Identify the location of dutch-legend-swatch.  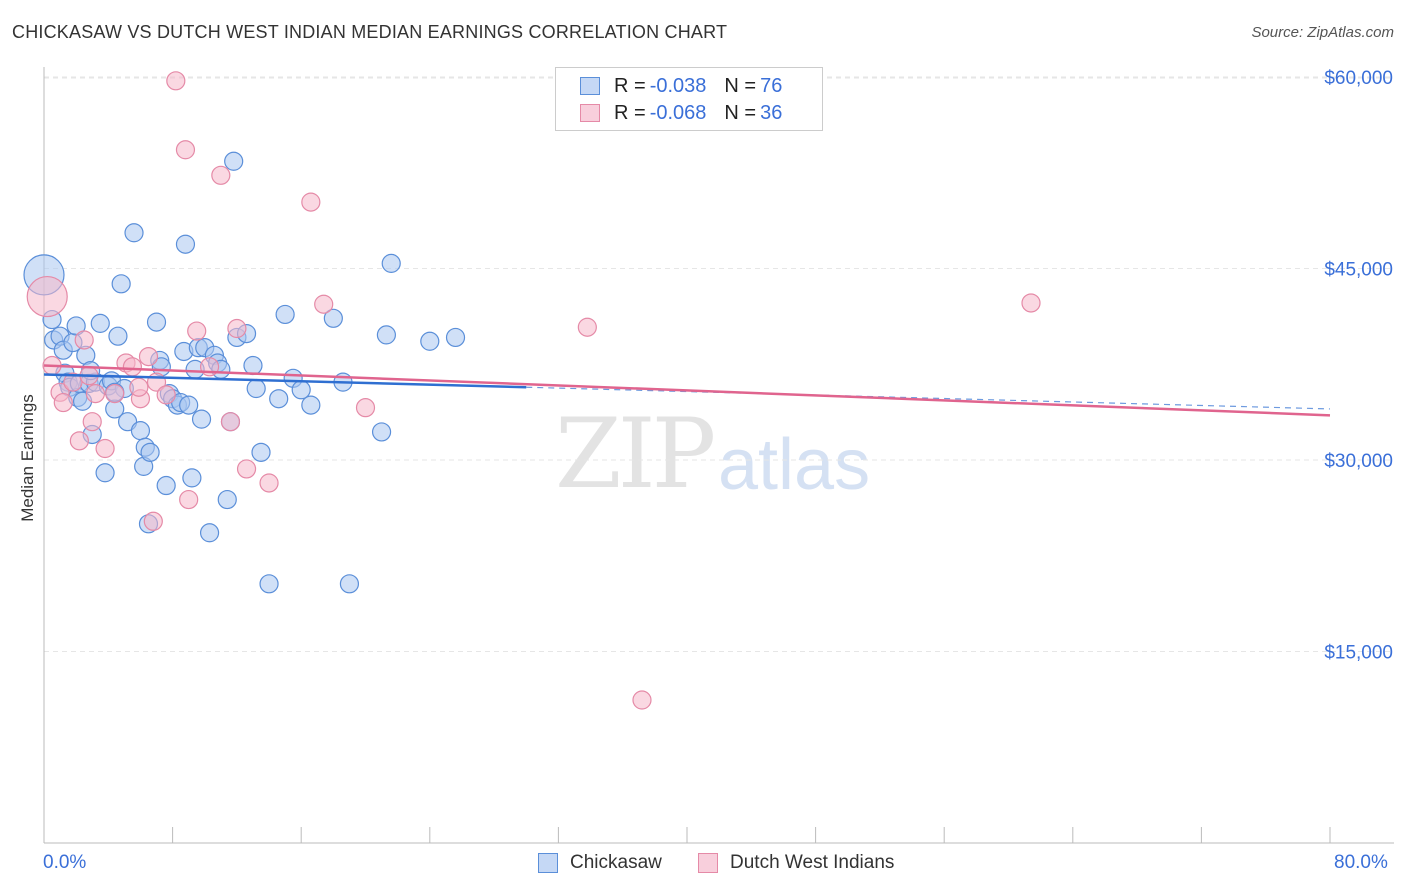
(708, 863).